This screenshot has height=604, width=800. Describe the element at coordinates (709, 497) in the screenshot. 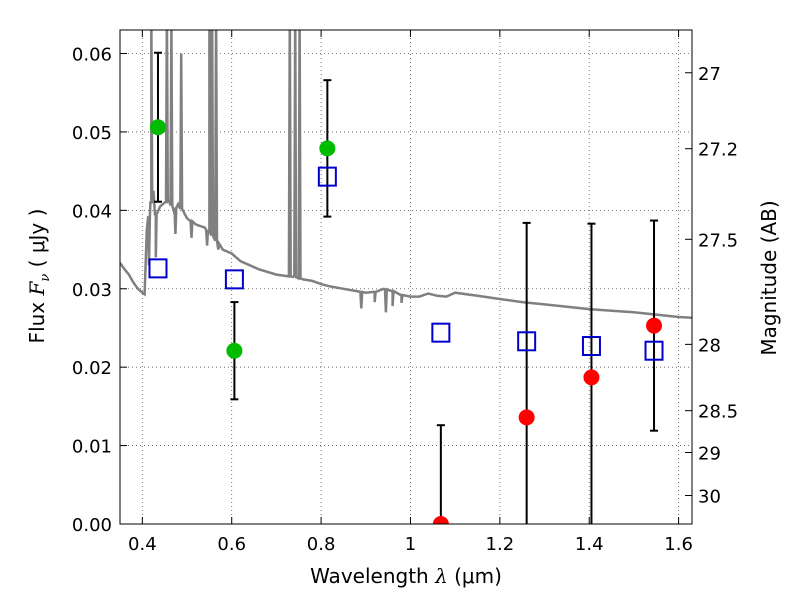

I see `mag-tick-label: 30` at that location.